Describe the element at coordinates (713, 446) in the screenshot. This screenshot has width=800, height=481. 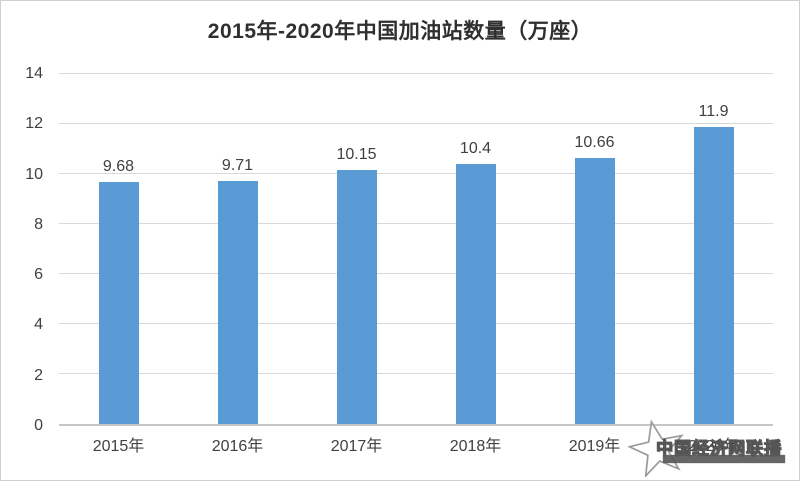
I see `x-tick-label: 2020年` at that location.